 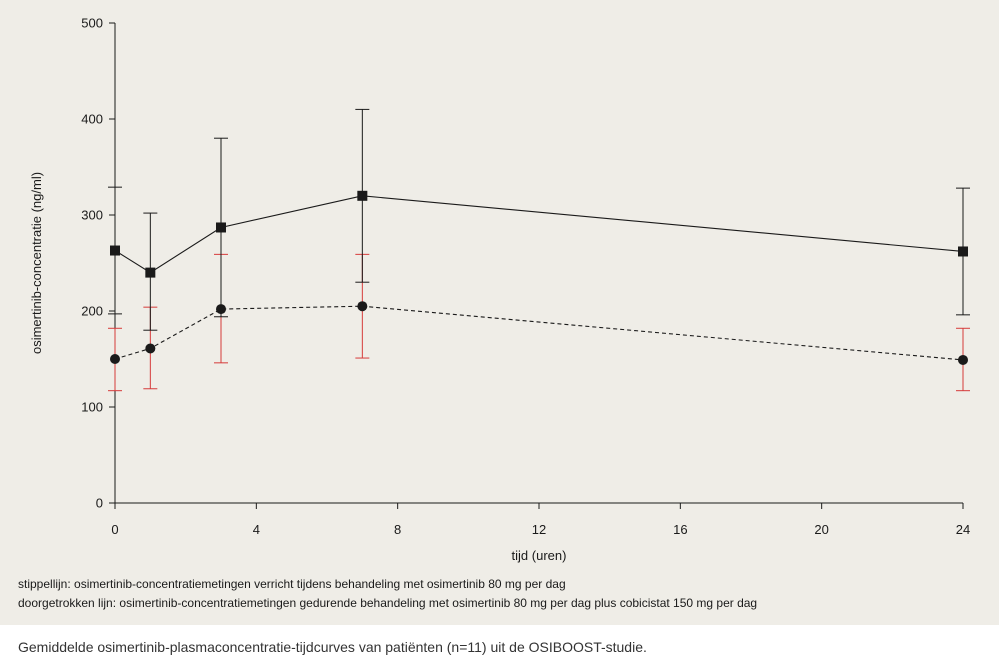 What do you see at coordinates (36, 263) in the screenshot?
I see `y-axis-title: osimertinib-concentratie (ng/ml)` at bounding box center [36, 263].